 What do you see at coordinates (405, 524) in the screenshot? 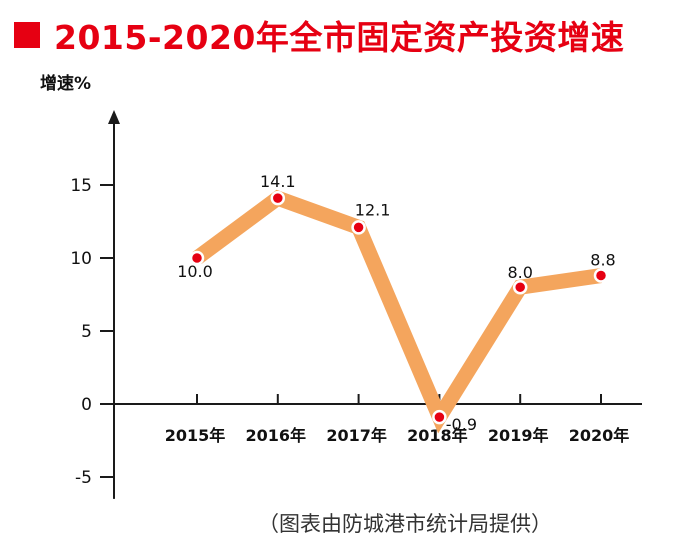
I see `source-note: （图表由防城港市统计局提供）` at bounding box center [405, 524].